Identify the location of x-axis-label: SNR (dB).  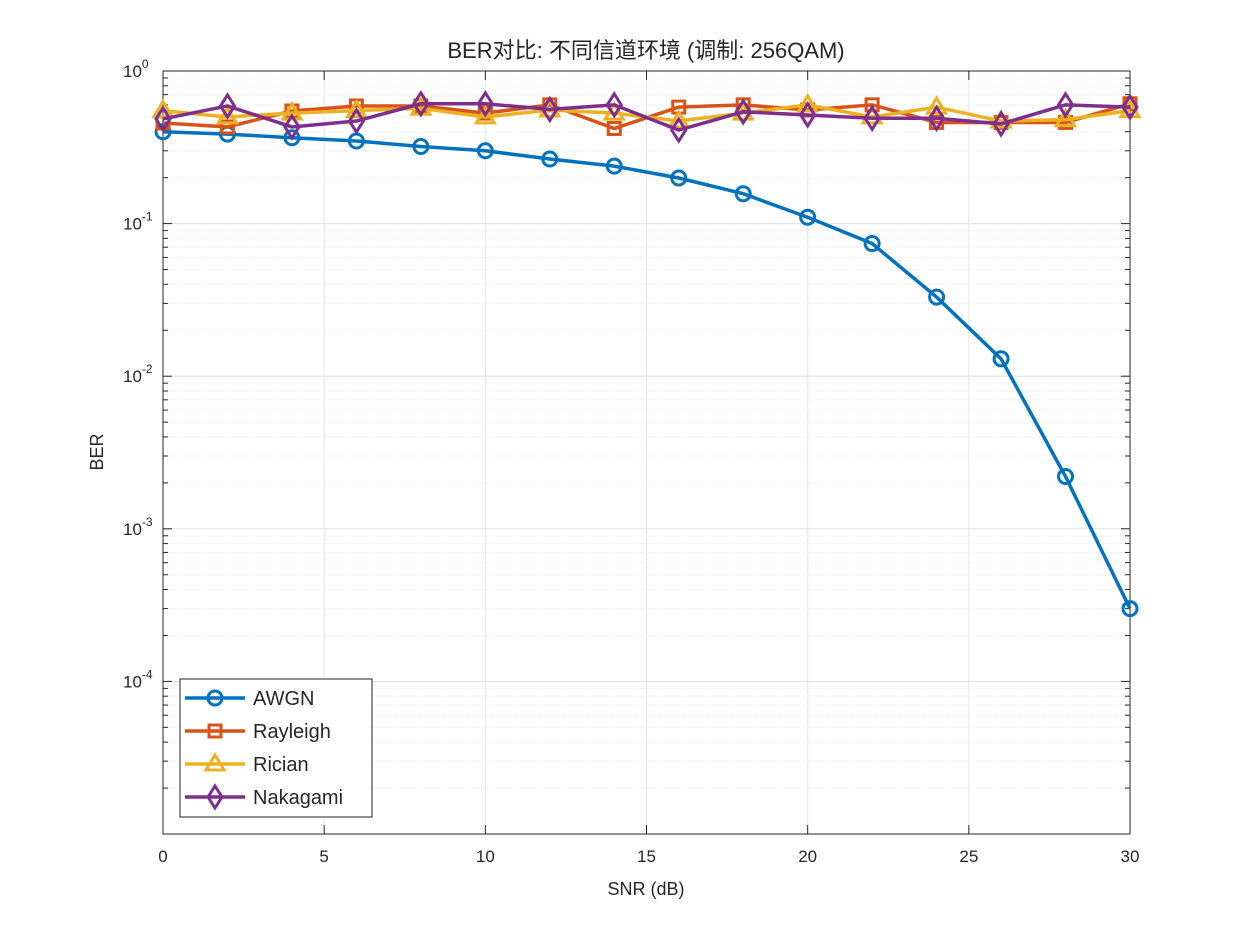
(645, 889).